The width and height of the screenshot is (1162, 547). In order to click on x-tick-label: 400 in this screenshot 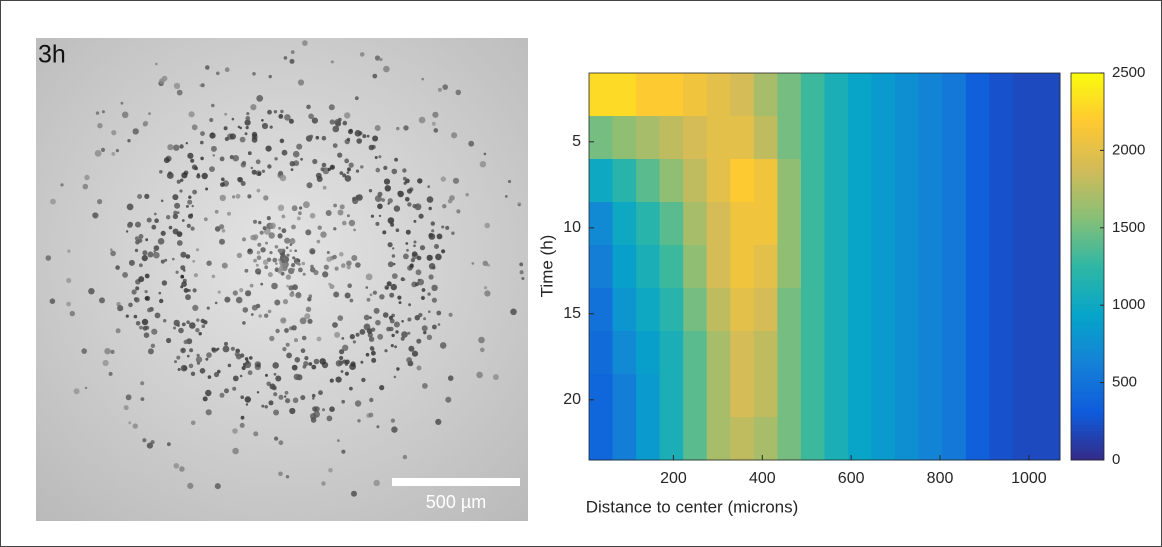, I will do `click(762, 478)`.